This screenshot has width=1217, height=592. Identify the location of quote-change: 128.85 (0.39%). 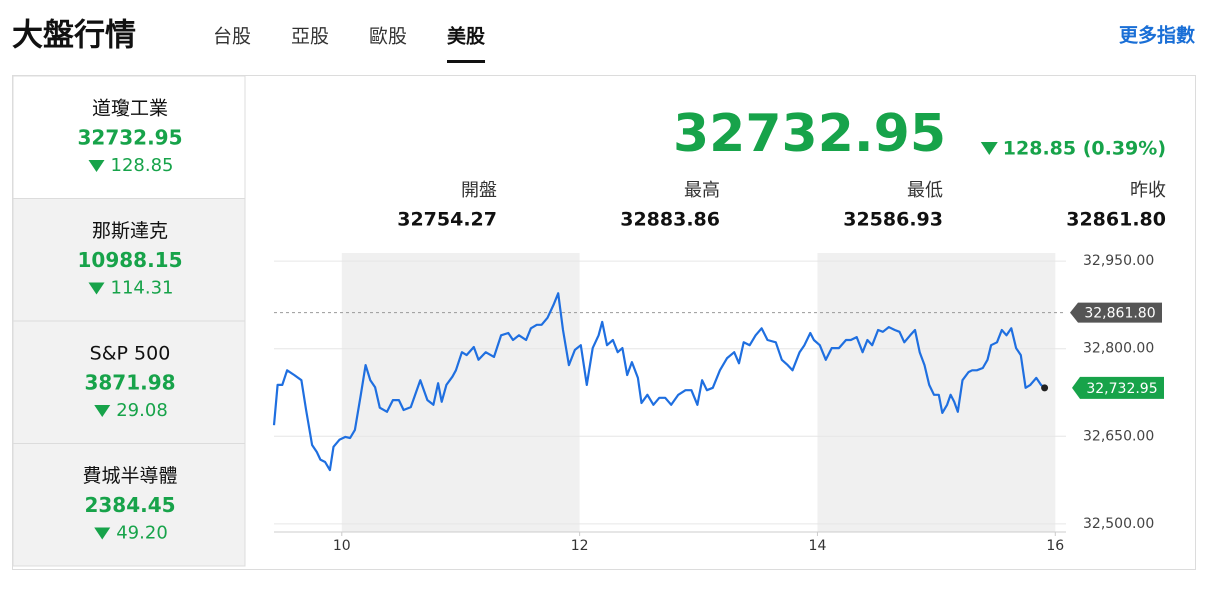
(1084, 149).